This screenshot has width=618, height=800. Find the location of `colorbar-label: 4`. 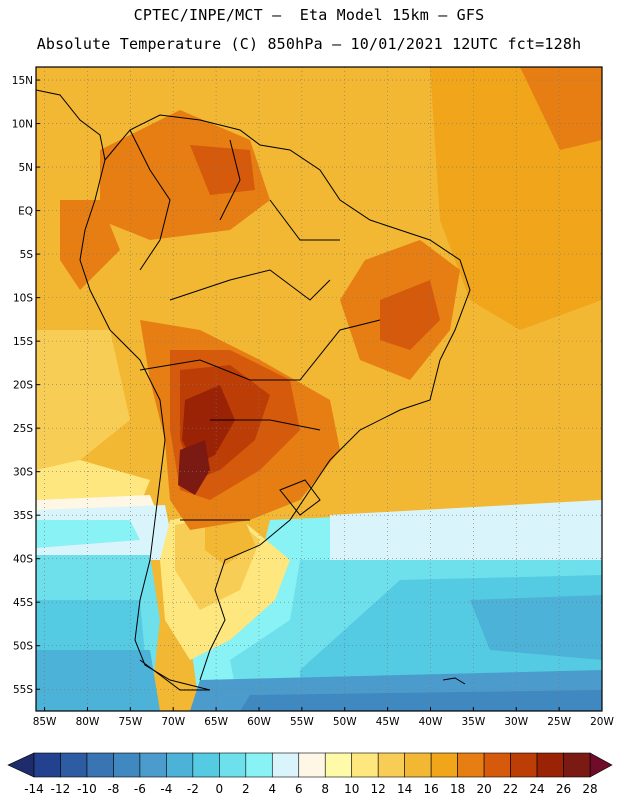

colorbar-label: 4 is located at coordinates (272, 789).